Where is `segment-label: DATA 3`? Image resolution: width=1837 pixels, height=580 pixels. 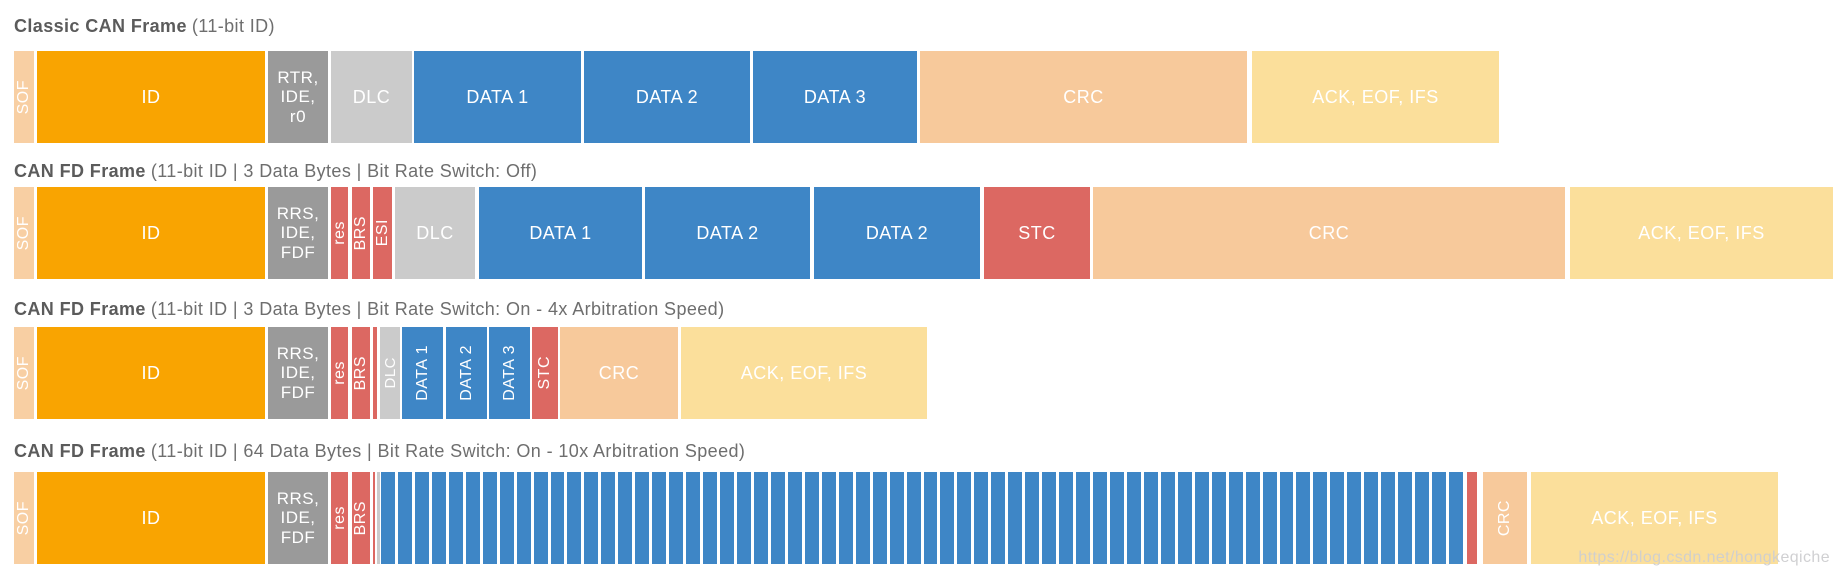 segment-label: DATA 3 is located at coordinates (509, 373).